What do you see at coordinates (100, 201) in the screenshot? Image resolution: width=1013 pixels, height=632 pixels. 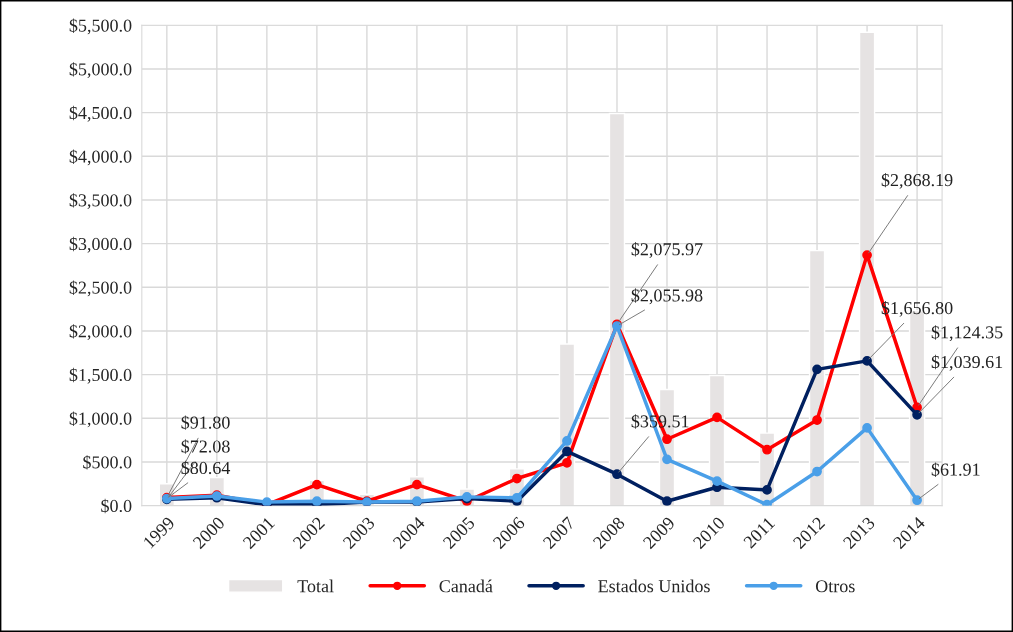 I see `y-tick-label: $3,500.0` at bounding box center [100, 201].